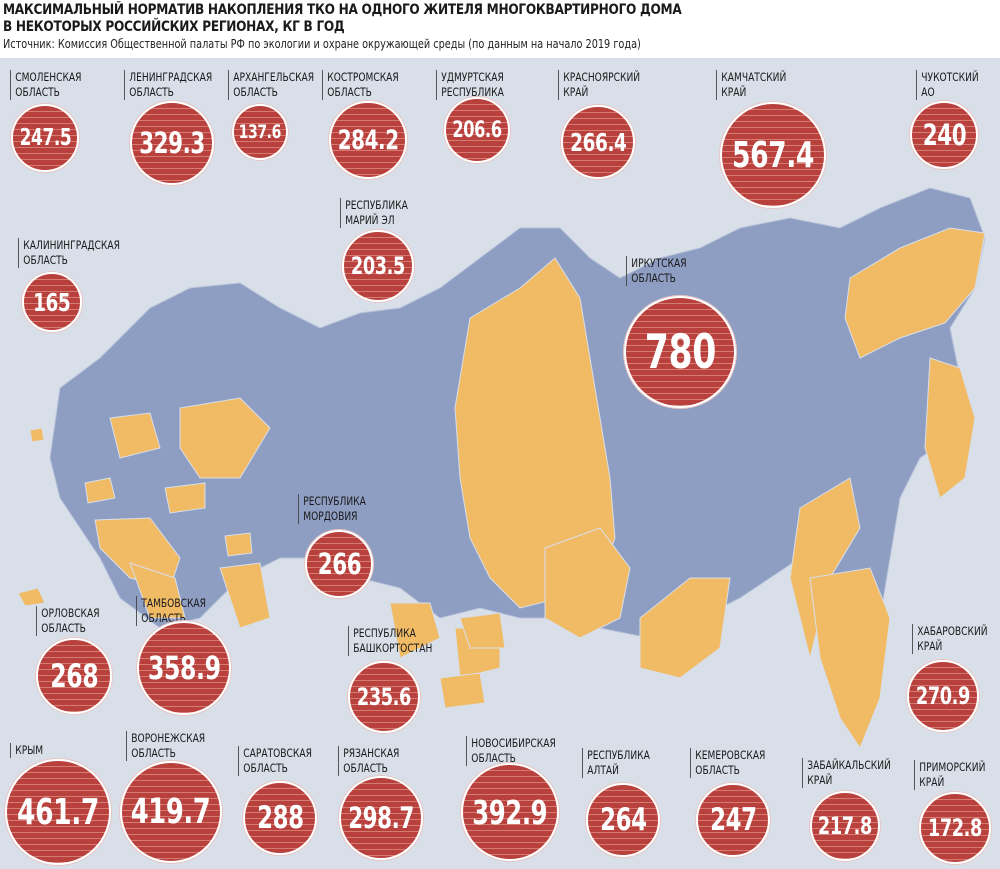 Image resolution: width=1000 pixels, height=869 pixels. I want to click on region-yamal, so click(415, 630).